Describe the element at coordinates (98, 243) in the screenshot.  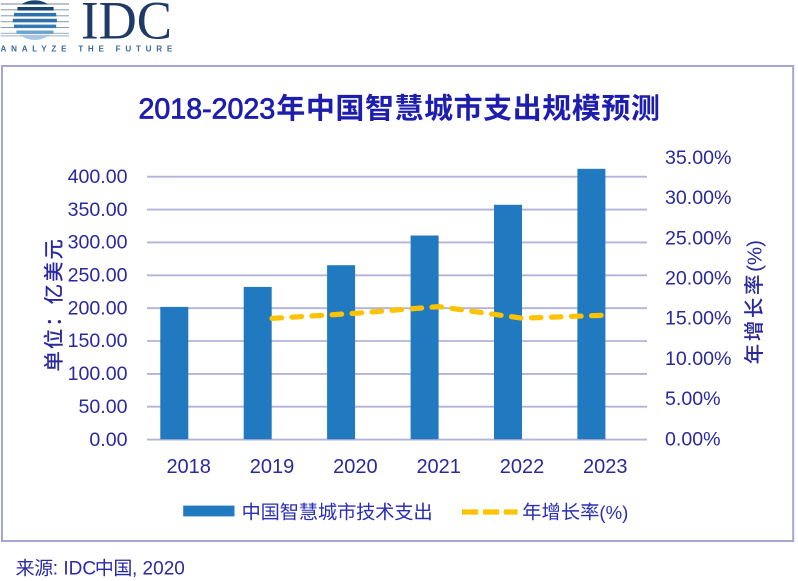
I see `svg-text: 300.00` at that location.